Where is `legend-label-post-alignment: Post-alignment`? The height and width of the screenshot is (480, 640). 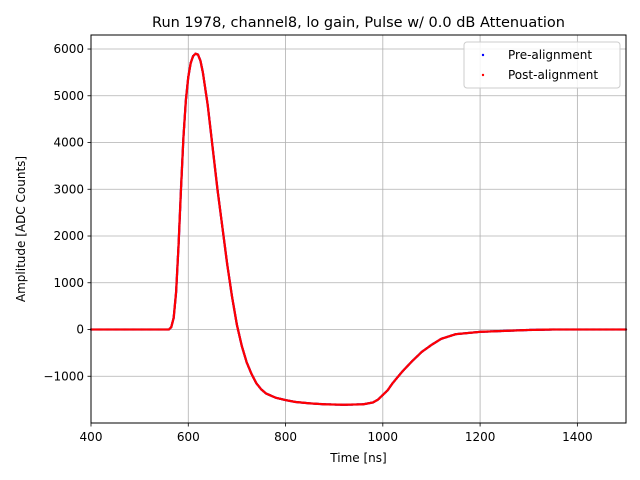 legend-label-post-alignment: Post-alignment is located at coordinates (553, 75).